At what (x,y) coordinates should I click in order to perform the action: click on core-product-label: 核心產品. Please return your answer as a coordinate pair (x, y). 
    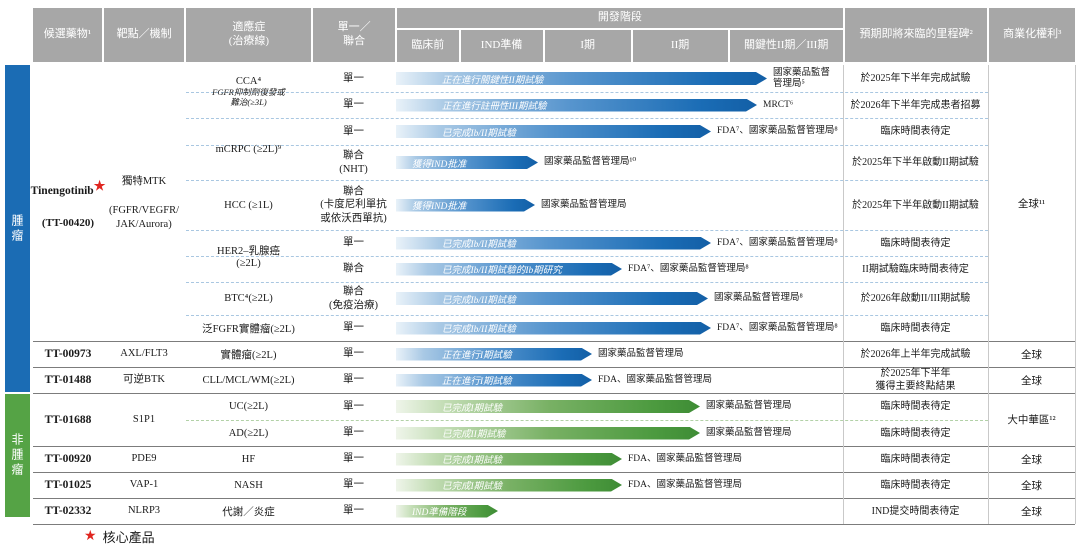
    Looking at the image, I should click on (128, 537).